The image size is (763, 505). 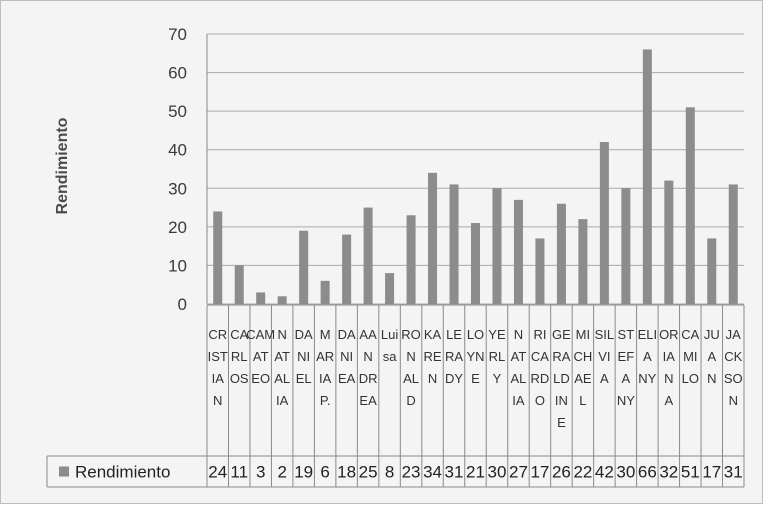 What do you see at coordinates (346, 472) in the screenshot?
I see `table-value: 18` at bounding box center [346, 472].